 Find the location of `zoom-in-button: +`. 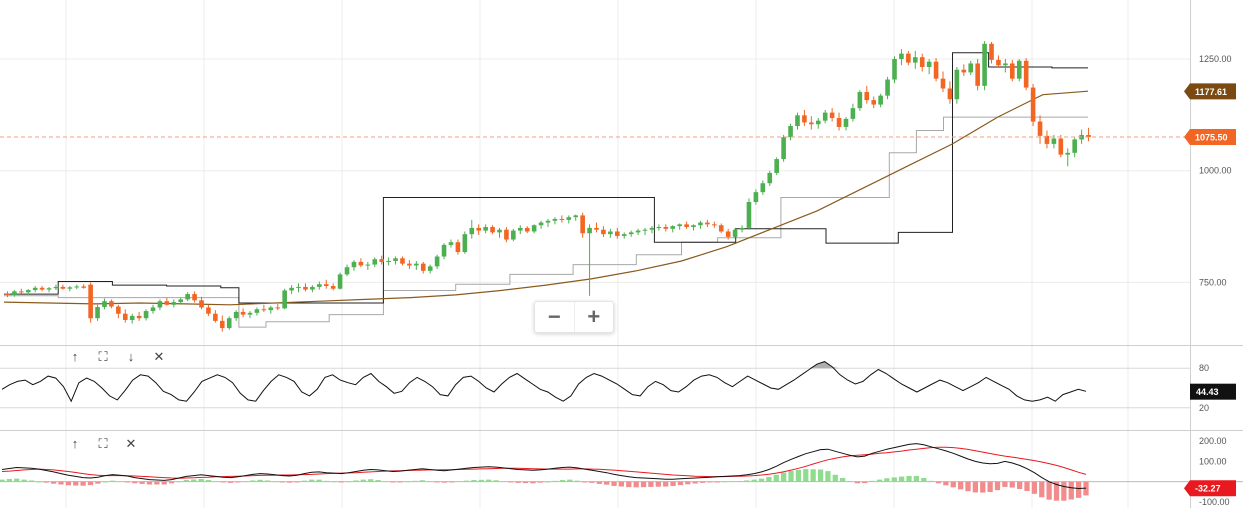

zoom-in-button: + is located at coordinates (593, 317).